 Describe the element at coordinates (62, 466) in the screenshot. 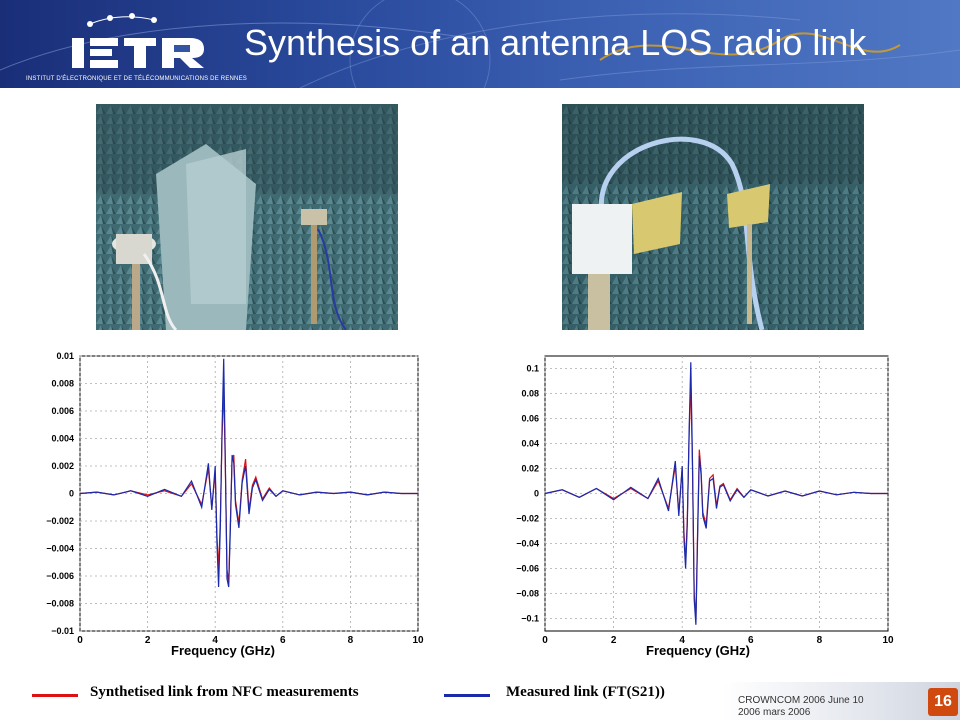

I see `y-tick-label: 0.002` at that location.